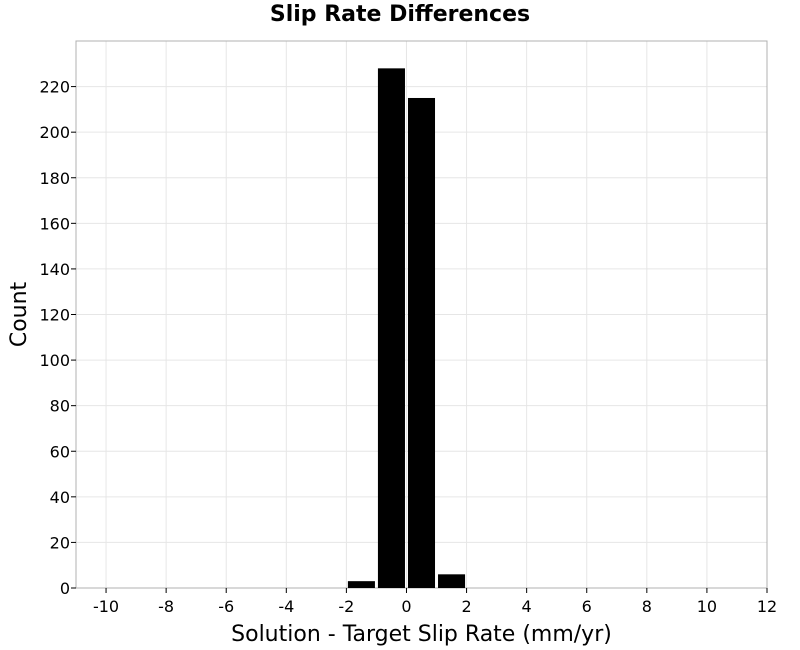 The image size is (800, 650). What do you see at coordinates (60, 497) in the screenshot?
I see `y-tick-label: 40` at bounding box center [60, 497].